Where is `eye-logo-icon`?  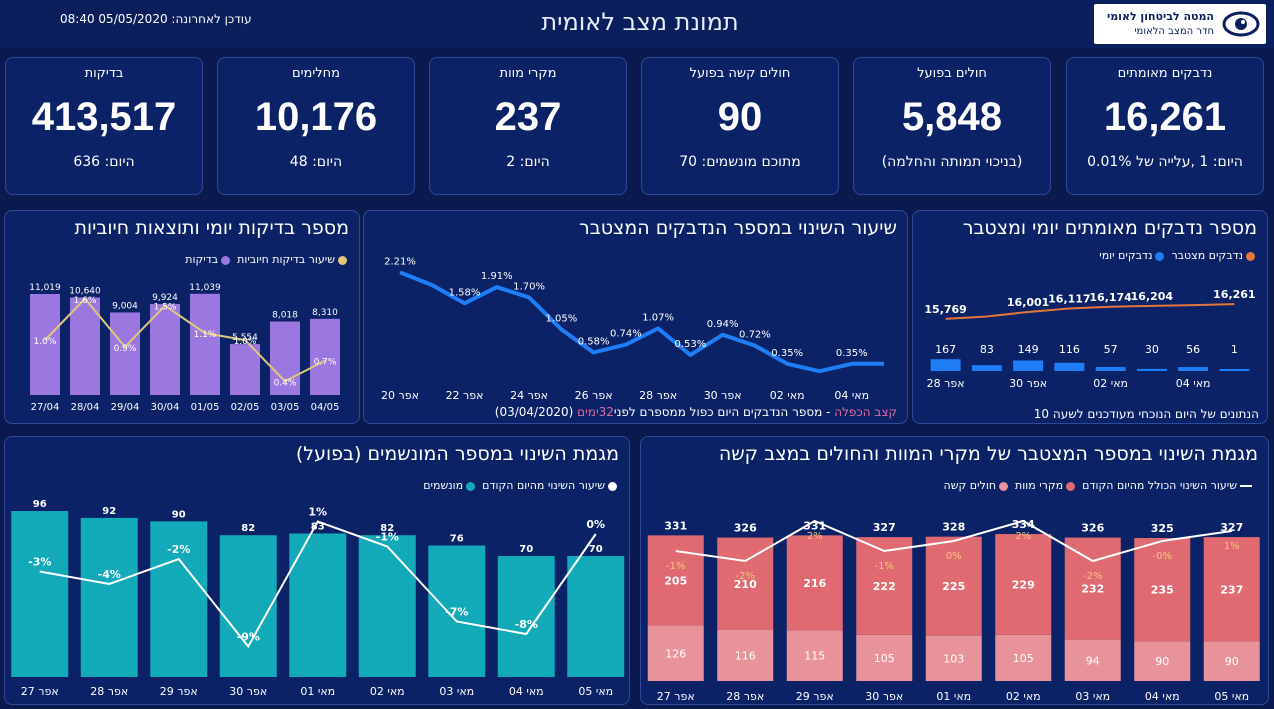
eye-logo-icon is located at coordinates (1241, 24).